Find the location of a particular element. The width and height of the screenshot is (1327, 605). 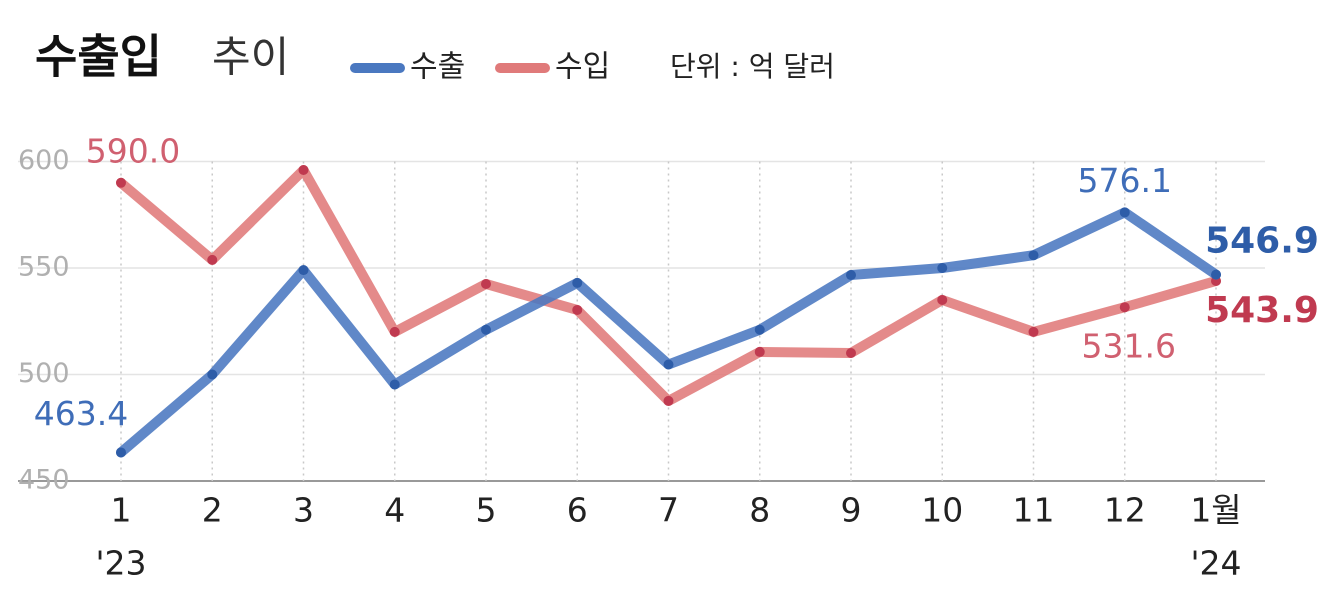

x-tick-label: 8 is located at coordinates (759, 510).